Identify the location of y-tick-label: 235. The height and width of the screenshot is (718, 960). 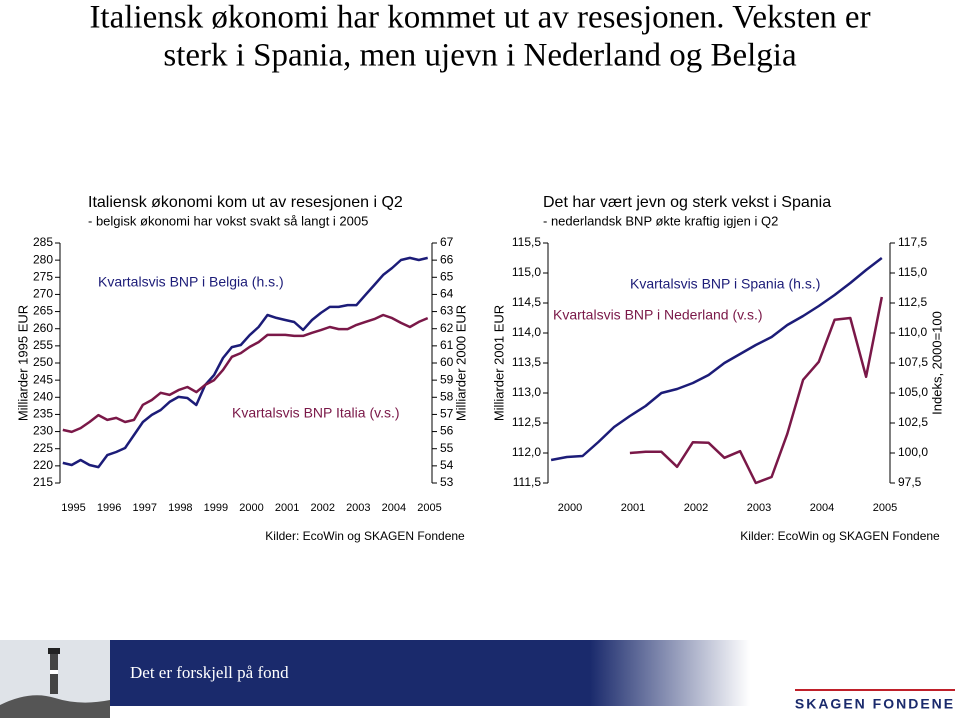
(43, 414).